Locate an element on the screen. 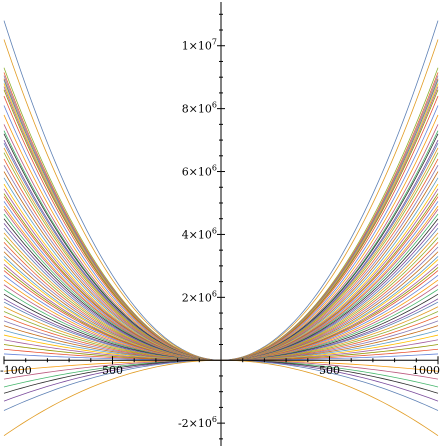 The height and width of the screenshot is (447, 443). y-tick-label: 1×10⁷ is located at coordinates (199, 45).